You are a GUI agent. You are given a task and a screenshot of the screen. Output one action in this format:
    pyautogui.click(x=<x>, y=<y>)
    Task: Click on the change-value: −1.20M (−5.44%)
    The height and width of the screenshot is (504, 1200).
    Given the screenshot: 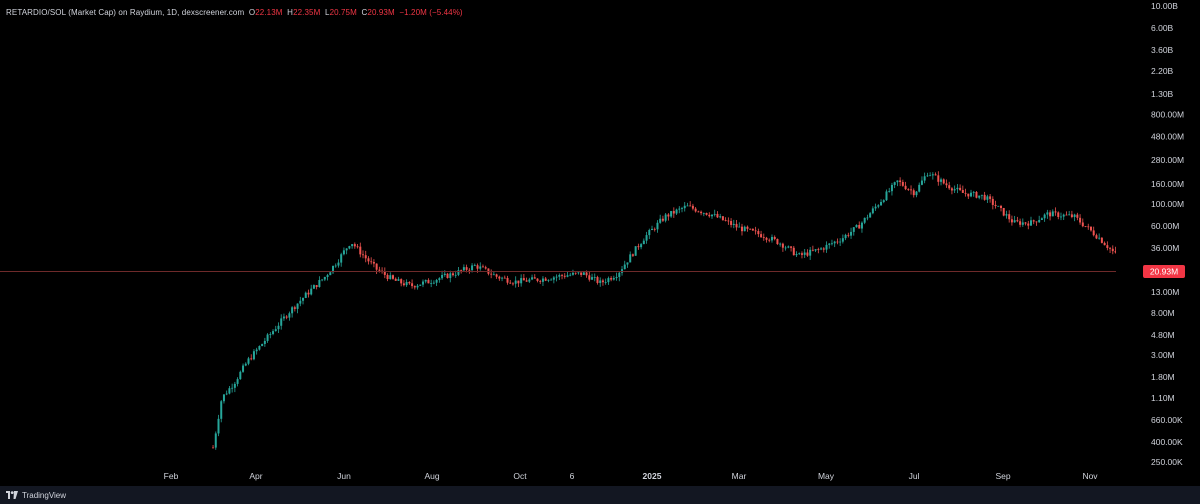 What is the action you would take?
    pyautogui.click(x=431, y=12)
    